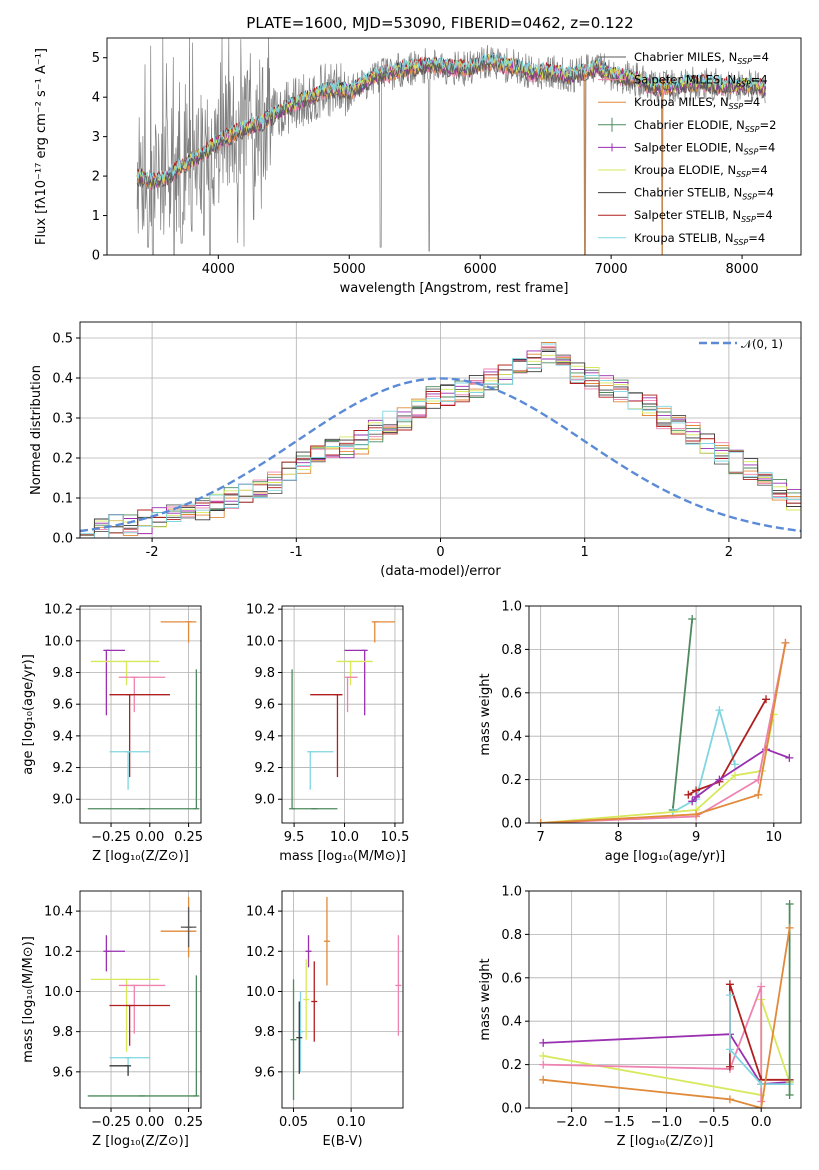 This screenshot has height=1170, width=819. Describe the element at coordinates (768, 125) in the screenshot. I see `legend-label-value: =2` at that location.